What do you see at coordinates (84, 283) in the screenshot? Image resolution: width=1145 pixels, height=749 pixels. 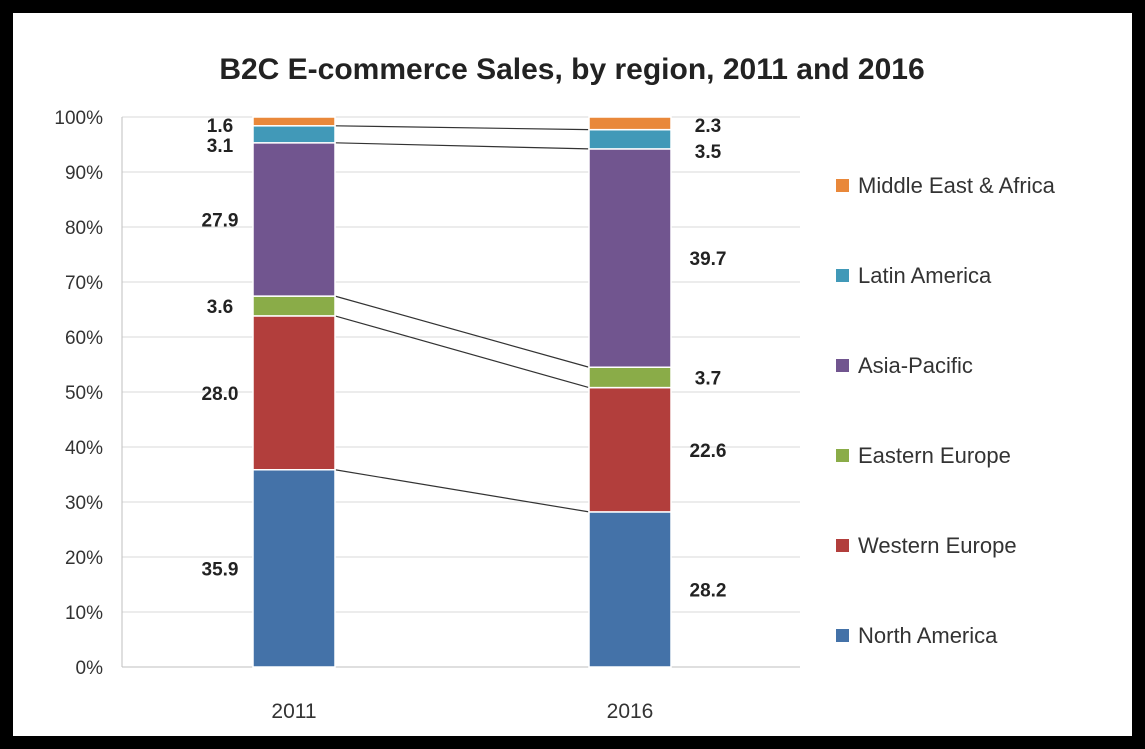 I see `y-tick-label: 70%` at bounding box center [84, 283].